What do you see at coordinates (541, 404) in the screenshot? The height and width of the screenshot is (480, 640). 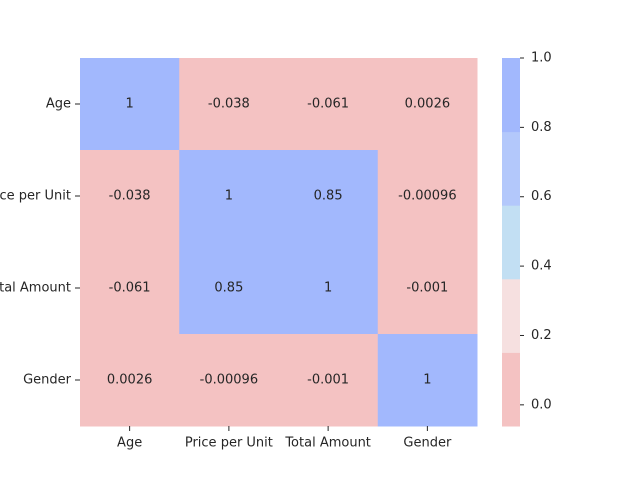 I see `colorbar-tick-label: 0.0` at bounding box center [541, 404].